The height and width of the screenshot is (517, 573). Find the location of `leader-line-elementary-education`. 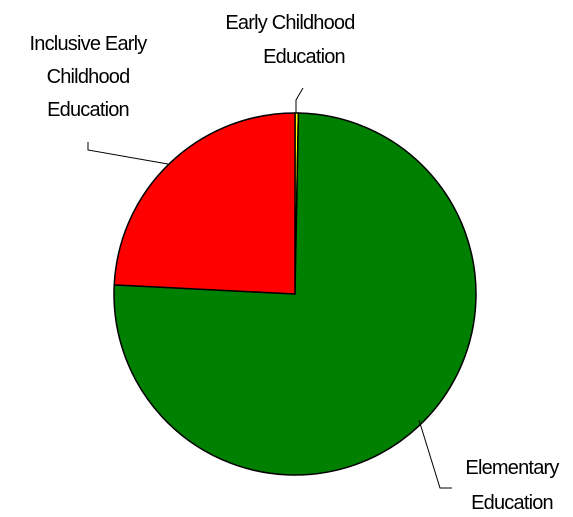

leader-line-elementary-education is located at coordinates (435, 454).